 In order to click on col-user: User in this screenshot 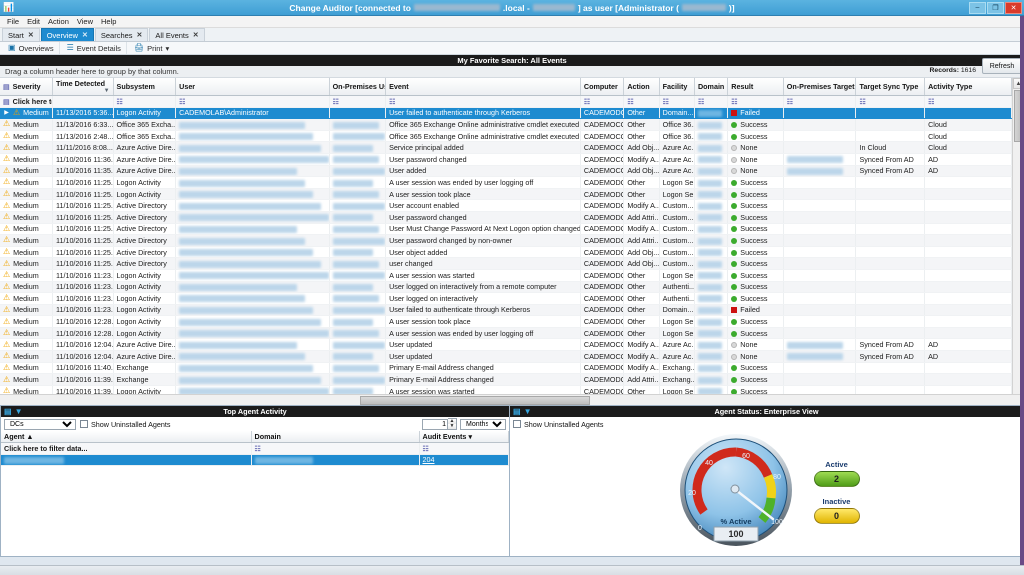, I will do `click(252, 87)`.